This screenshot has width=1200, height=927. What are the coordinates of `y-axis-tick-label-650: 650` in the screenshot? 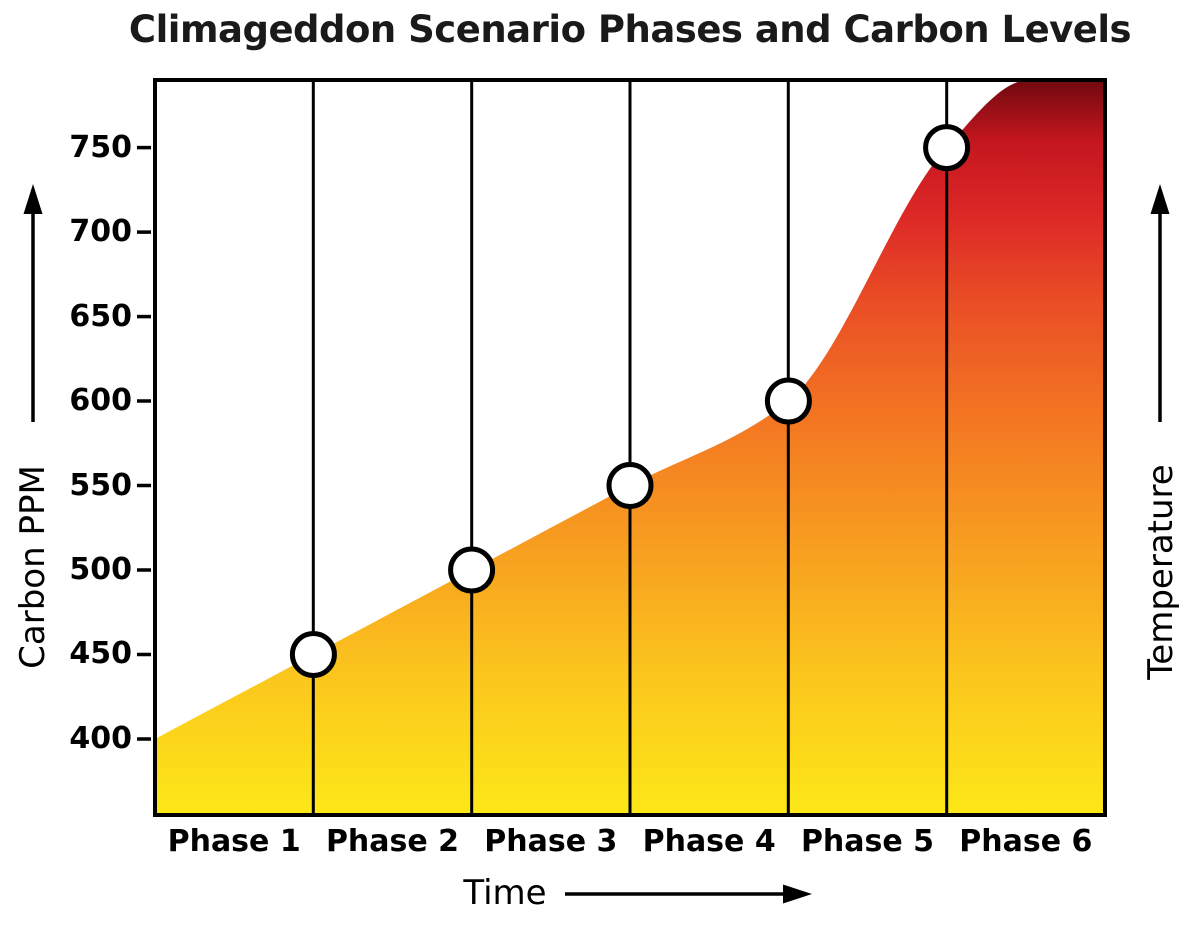 It's located at (100, 316).